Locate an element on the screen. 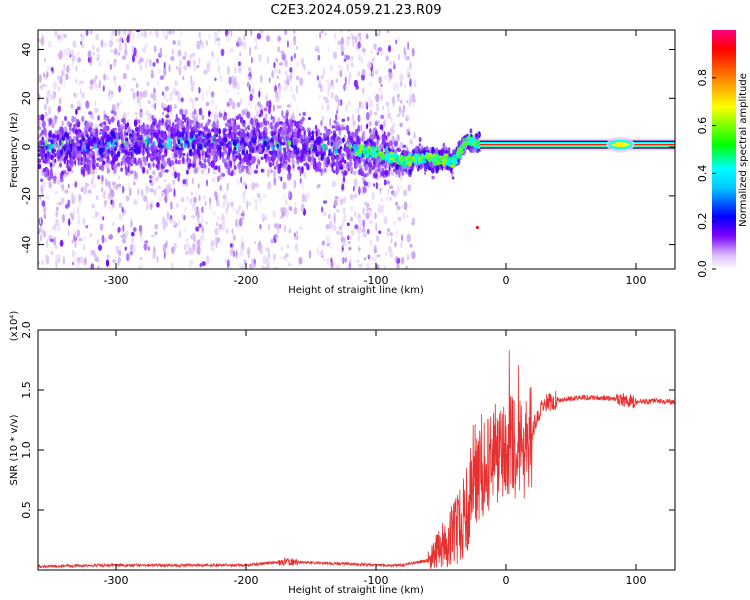  x-tick-label: 0 is located at coordinates (506, 280).